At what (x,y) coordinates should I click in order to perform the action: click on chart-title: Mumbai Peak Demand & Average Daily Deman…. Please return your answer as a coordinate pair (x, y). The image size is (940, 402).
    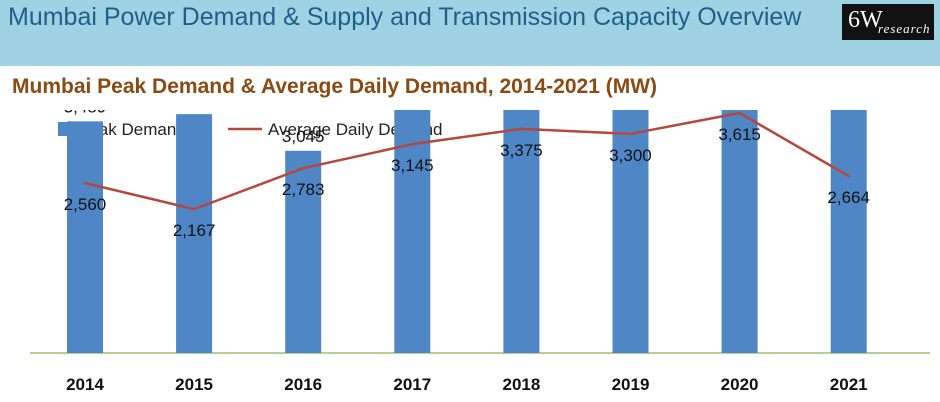
    Looking at the image, I should click on (335, 86).